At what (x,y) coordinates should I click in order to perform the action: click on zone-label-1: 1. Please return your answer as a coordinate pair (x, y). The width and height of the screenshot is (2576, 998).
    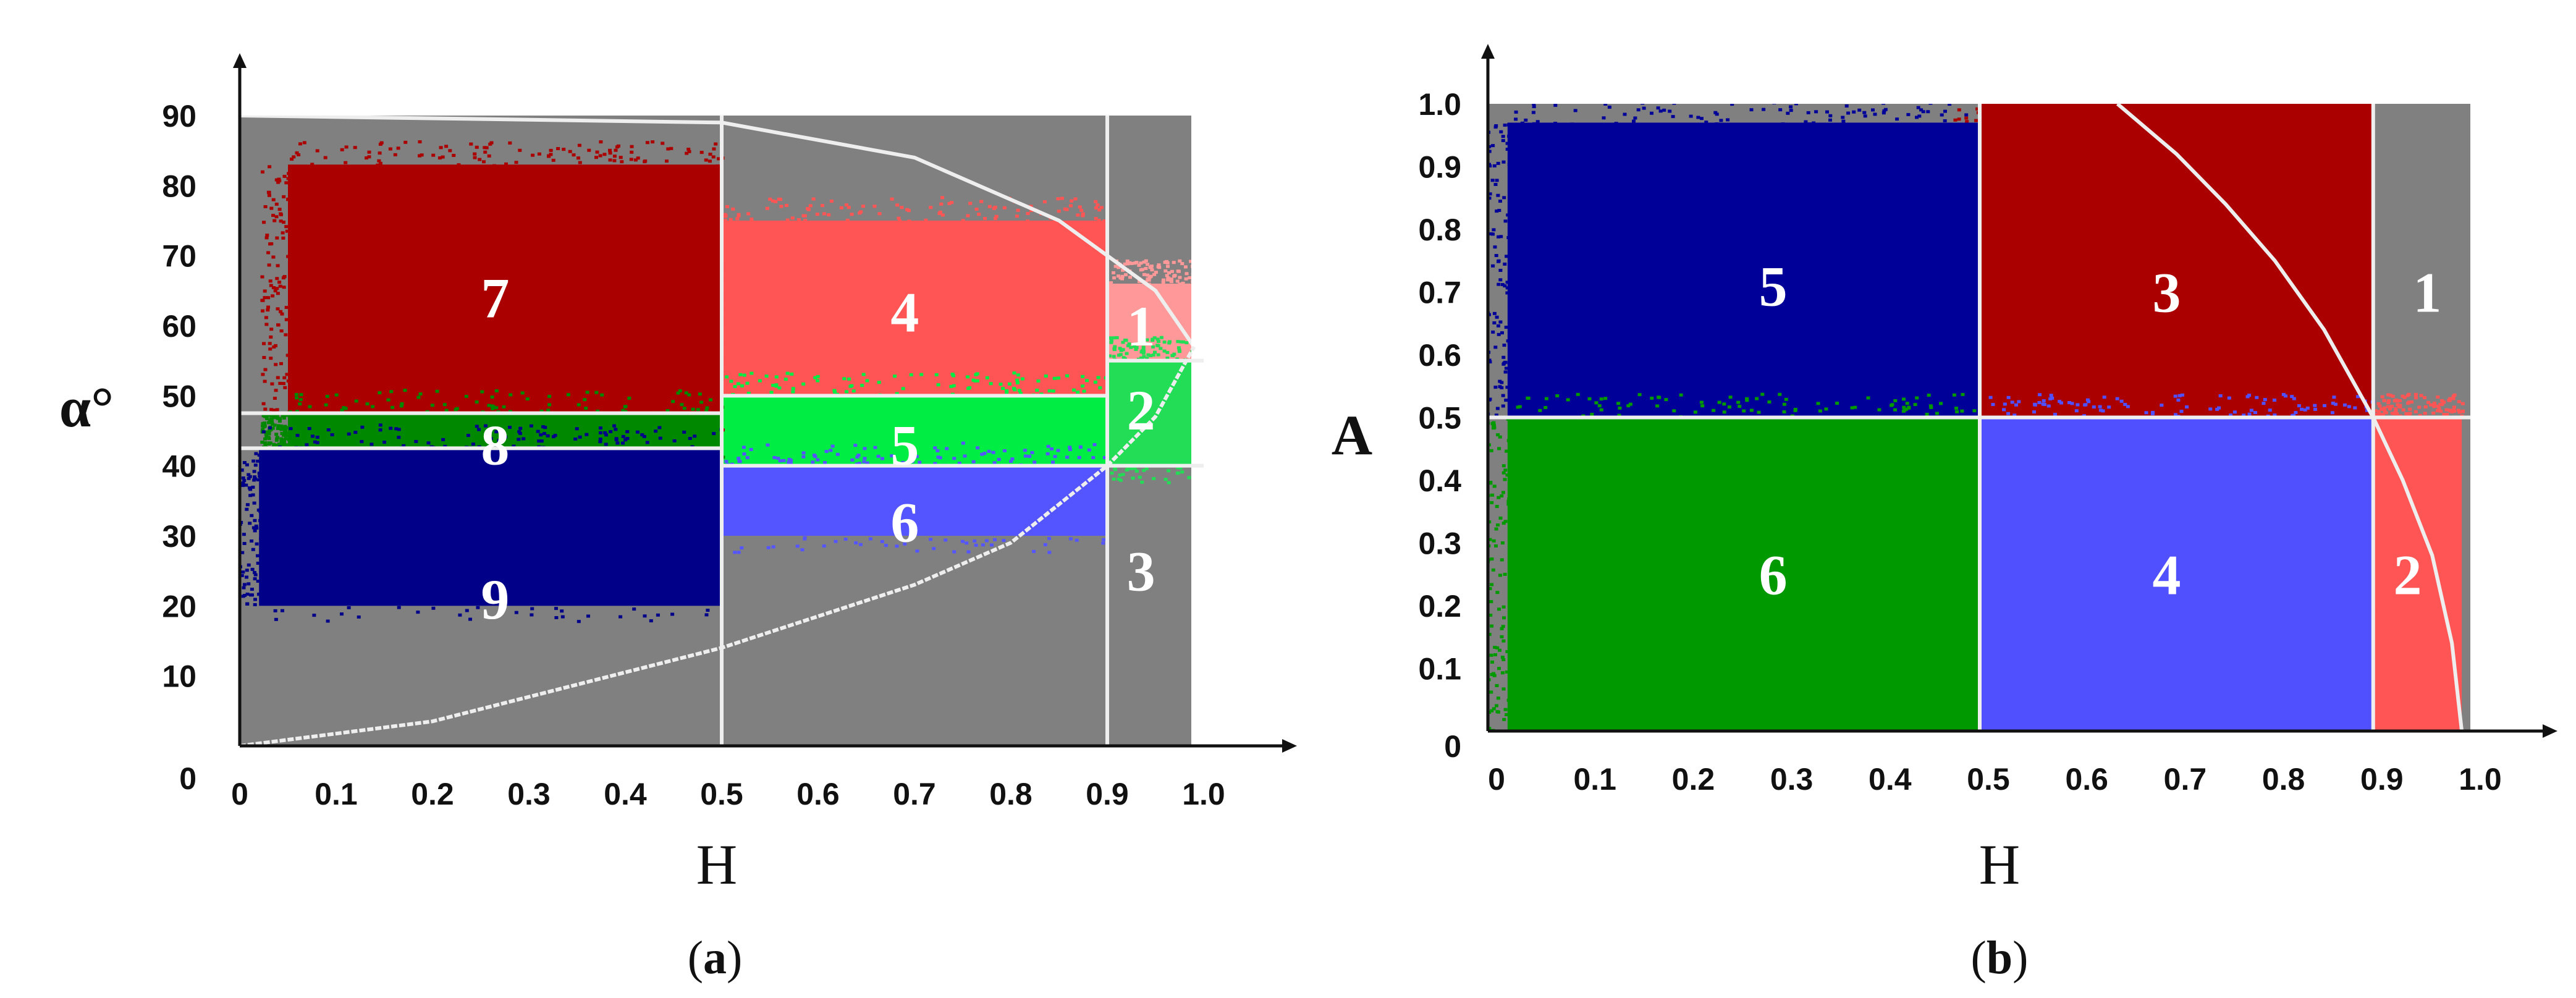
    Looking at the image, I should click on (1141, 326).